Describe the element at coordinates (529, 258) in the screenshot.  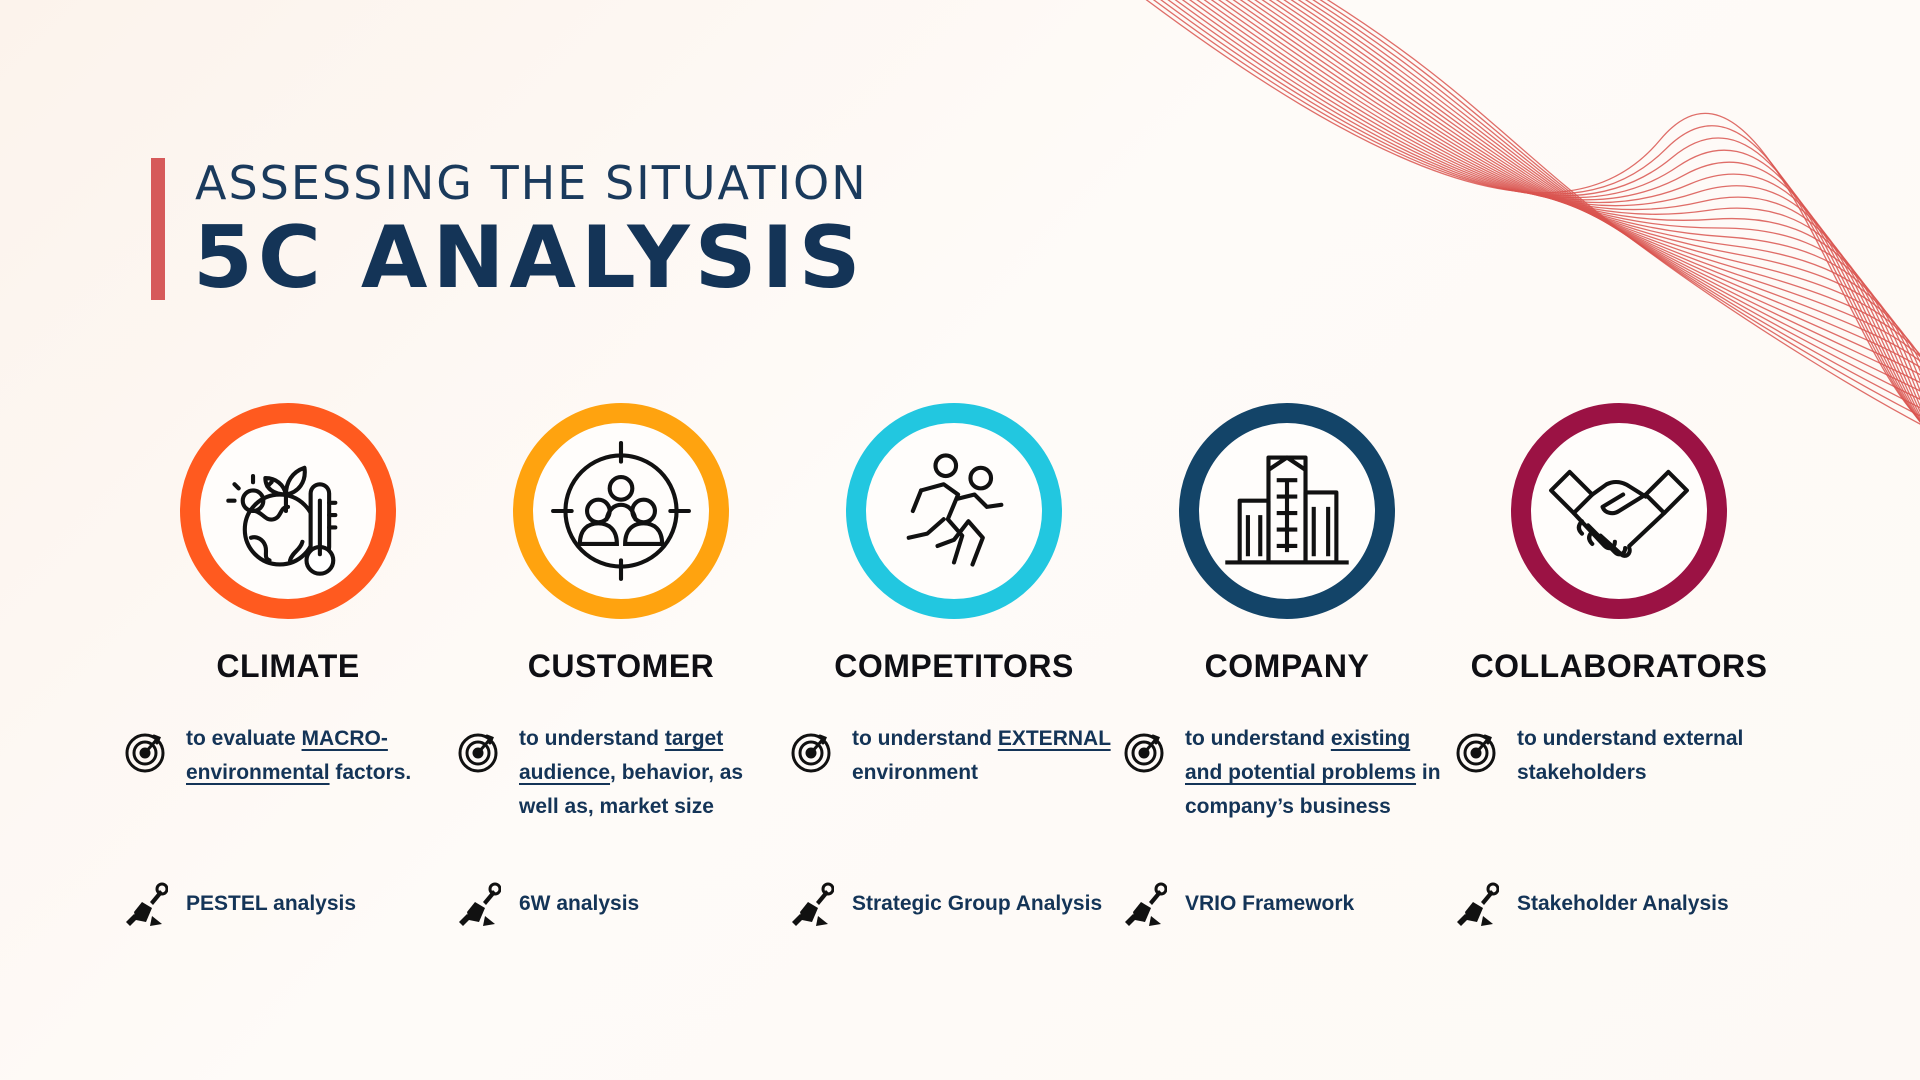
I see `page-title: 5C ANALYSIS` at that location.